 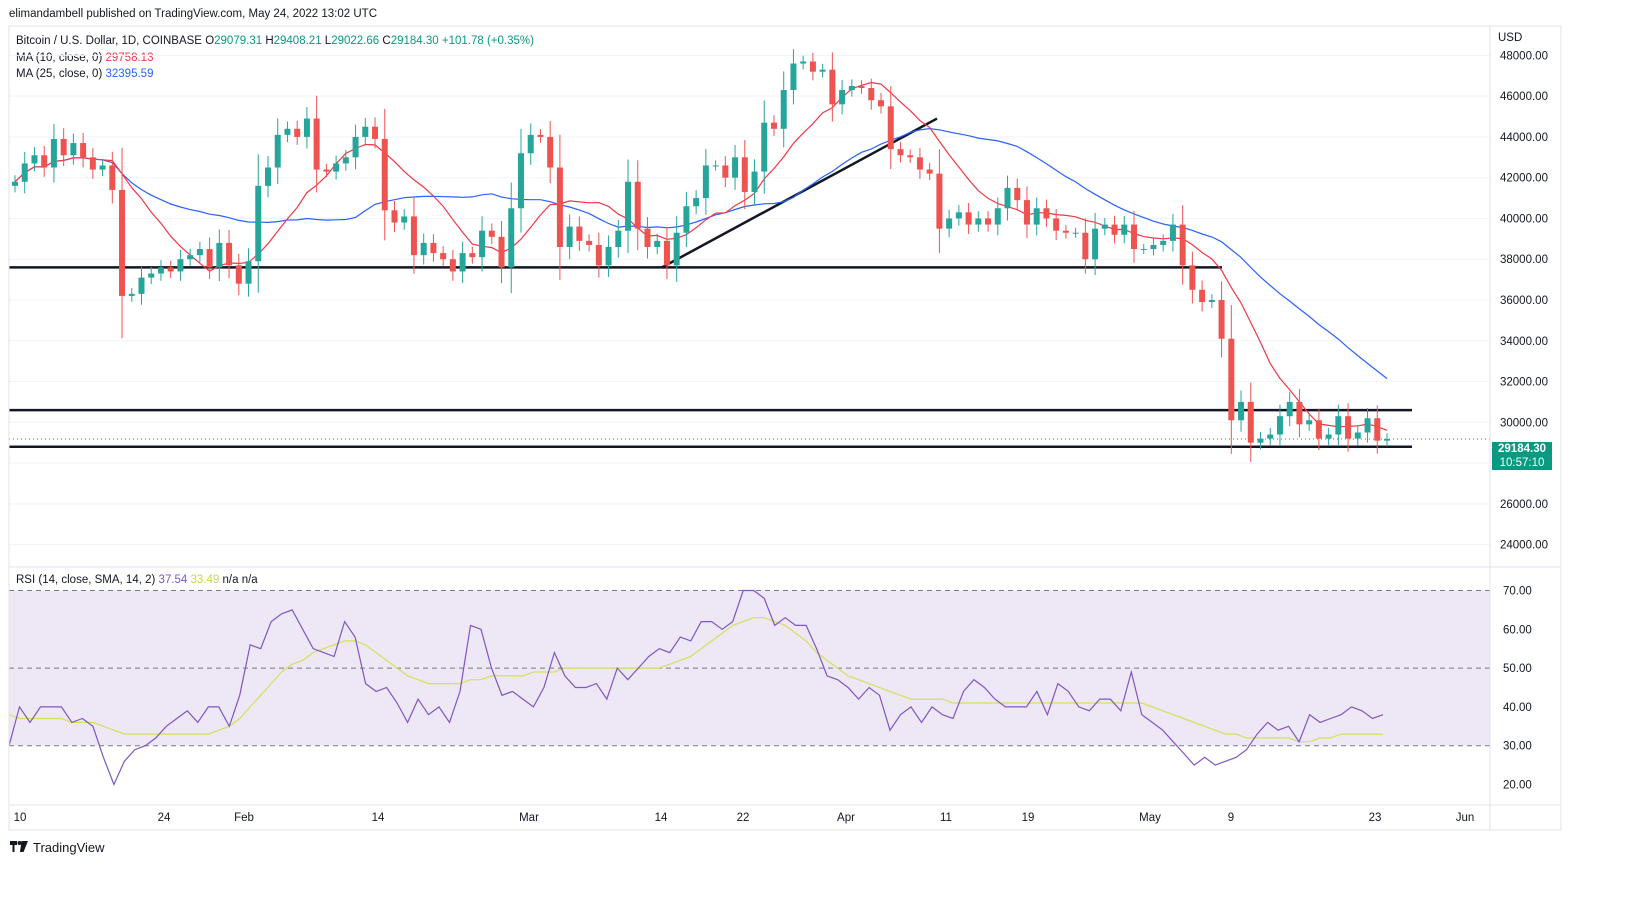 What do you see at coordinates (205, 580) in the screenshot?
I see `rsi-sma-value: 33.49` at bounding box center [205, 580].